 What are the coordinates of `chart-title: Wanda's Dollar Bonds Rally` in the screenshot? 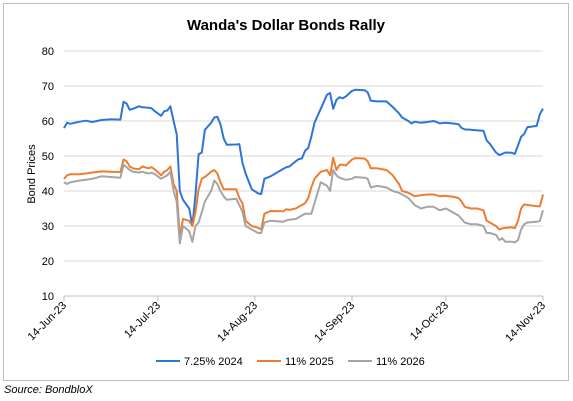 It's located at (286, 25).